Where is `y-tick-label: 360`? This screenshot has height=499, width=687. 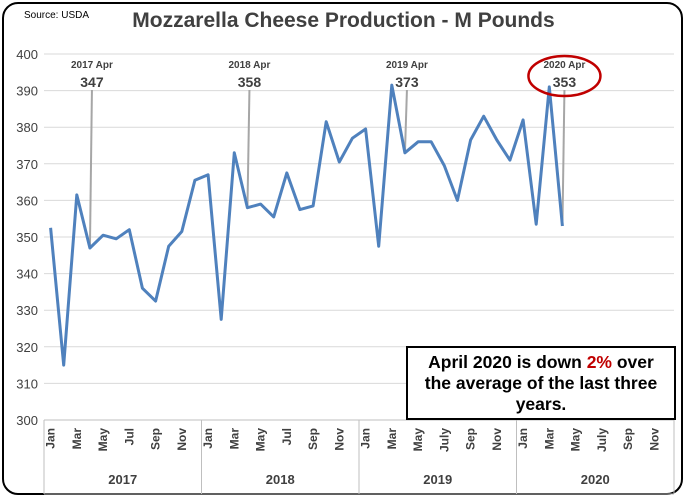
y-tick-label: 360 is located at coordinates (27, 200).